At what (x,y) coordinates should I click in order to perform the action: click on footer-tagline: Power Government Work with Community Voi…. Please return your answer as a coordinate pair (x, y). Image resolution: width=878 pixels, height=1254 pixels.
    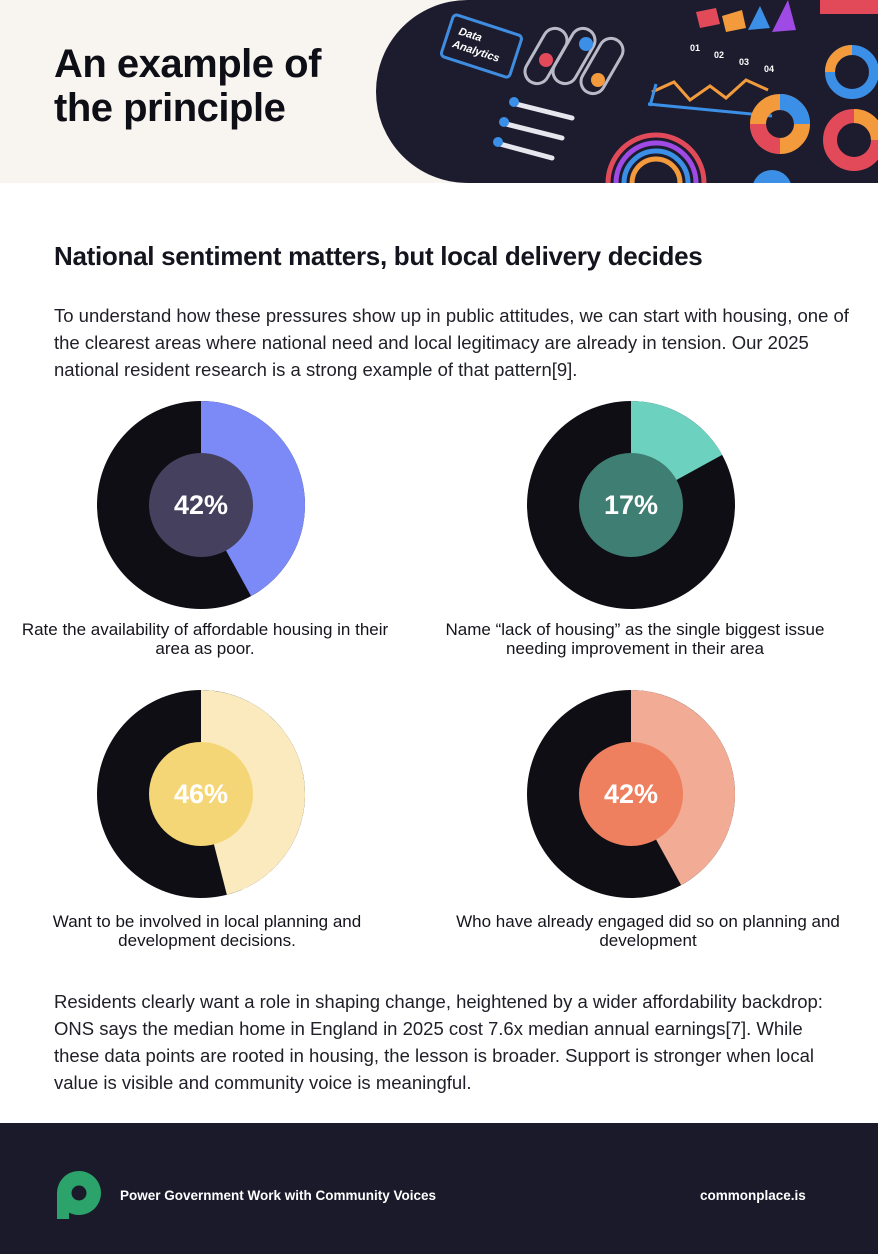
    Looking at the image, I should click on (278, 1195).